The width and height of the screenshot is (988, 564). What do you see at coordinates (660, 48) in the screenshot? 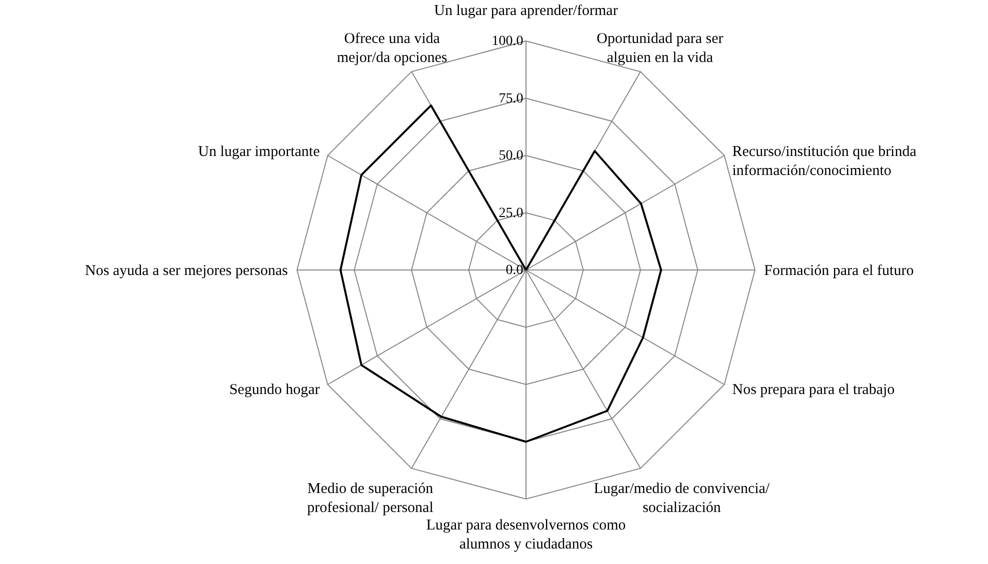
I see `spoke-label: Oportunidad para ser alguien en la vida` at bounding box center [660, 48].